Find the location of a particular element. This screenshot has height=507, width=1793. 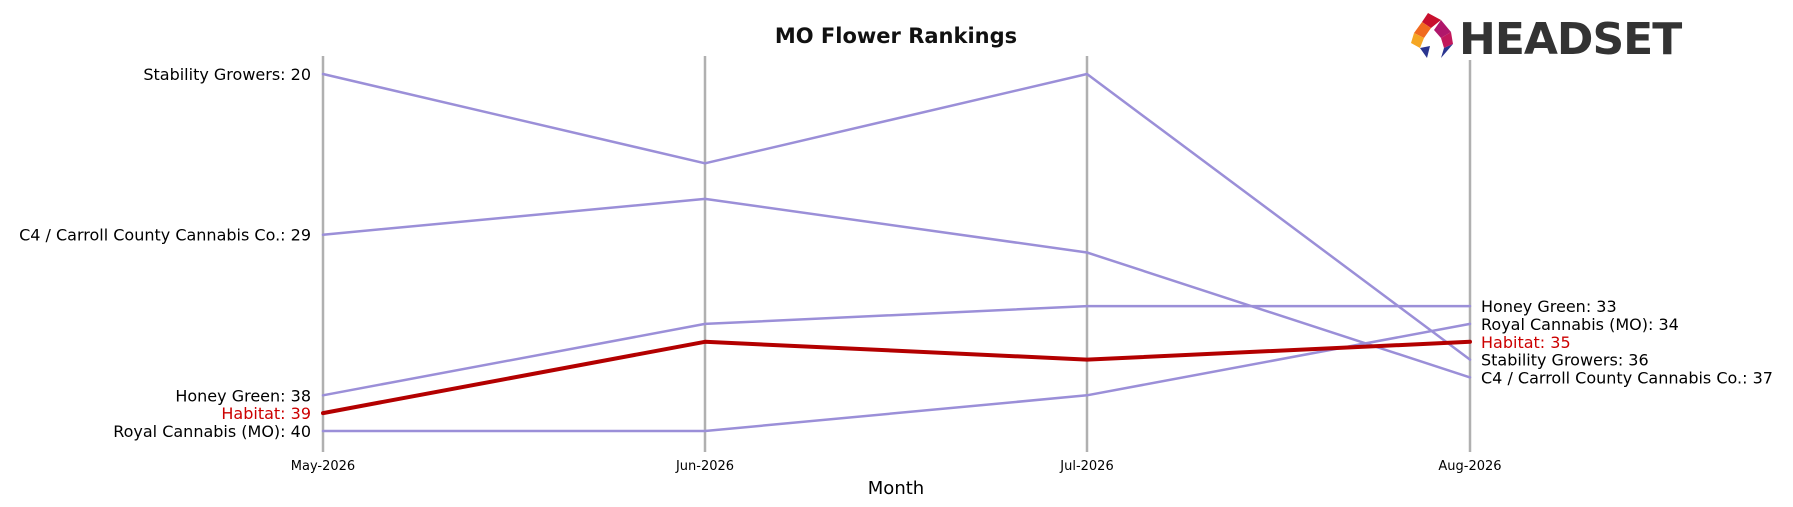

headset-logo: HEADSET is located at coordinates (1547, 39).